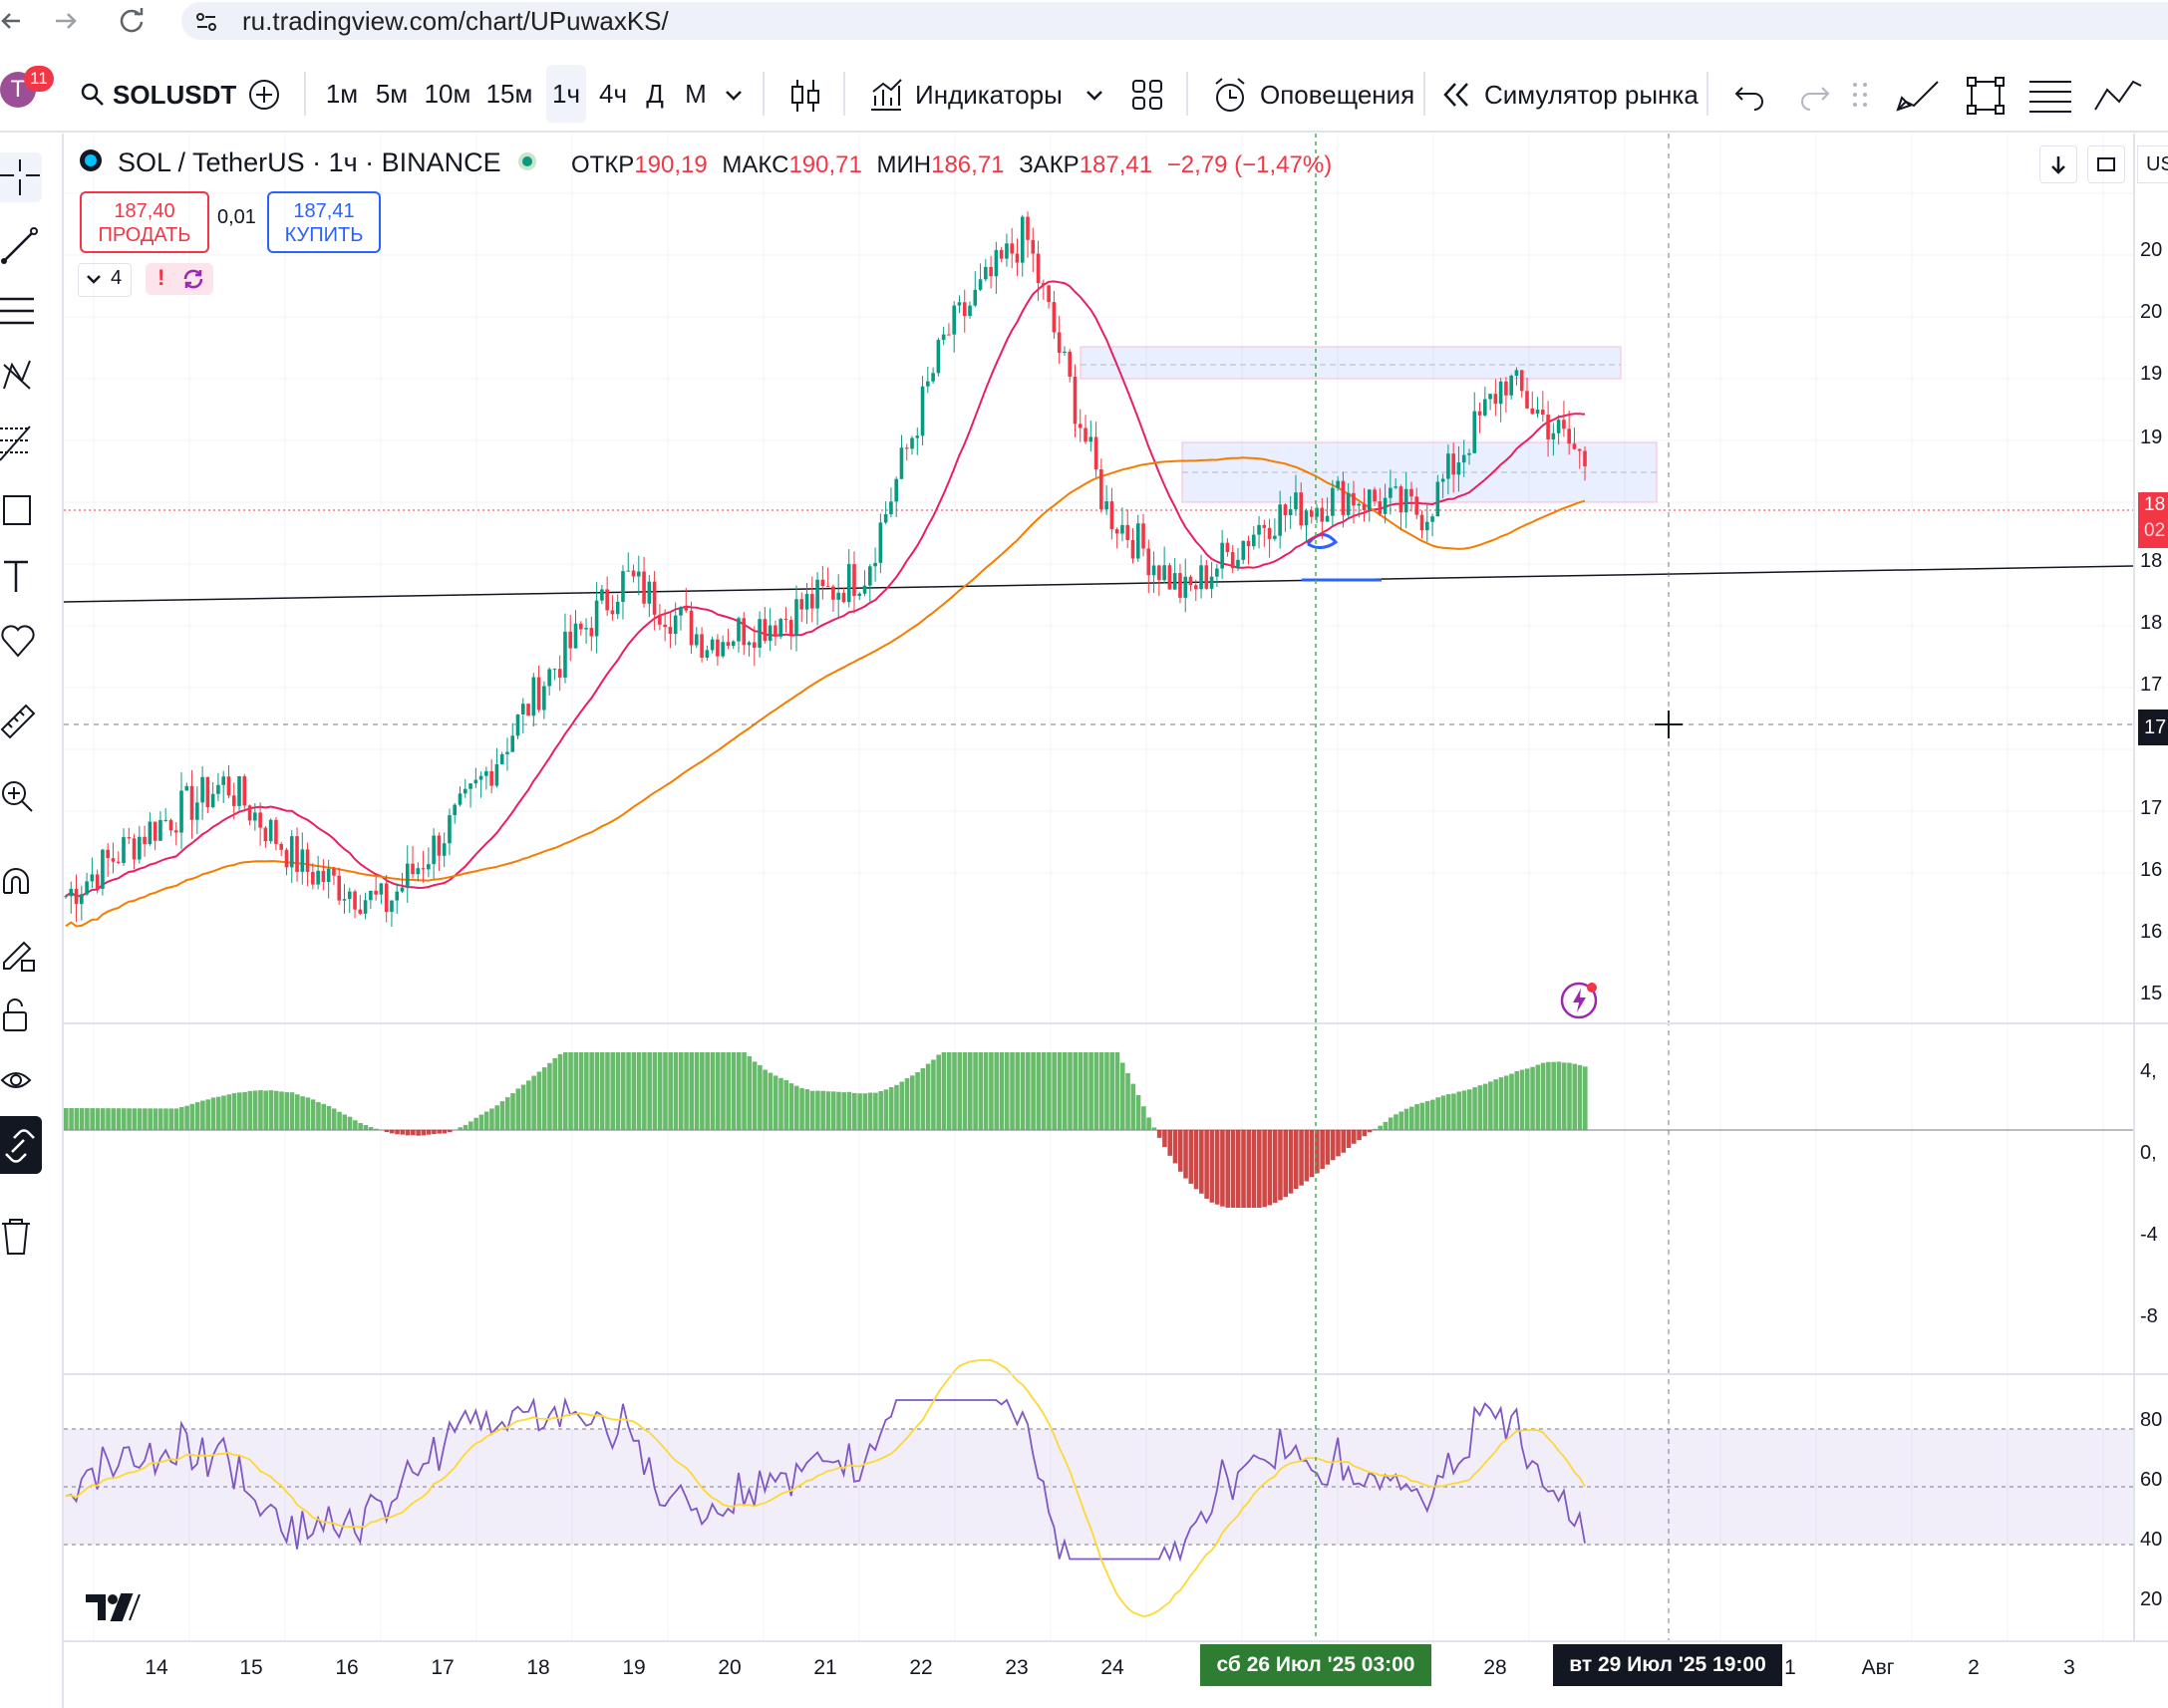  Describe the element at coordinates (105, 280) in the screenshot. I see `indicators-collapse-button: 4` at that location.